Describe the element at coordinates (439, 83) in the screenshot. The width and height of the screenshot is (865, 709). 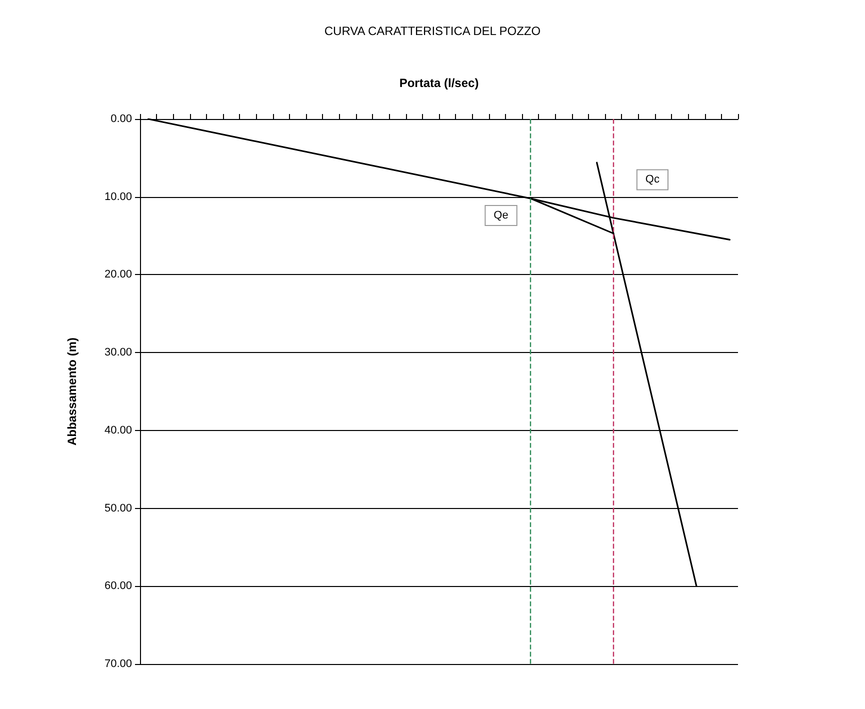
I see `x-axis-title: Portata (l/sec)` at that location.